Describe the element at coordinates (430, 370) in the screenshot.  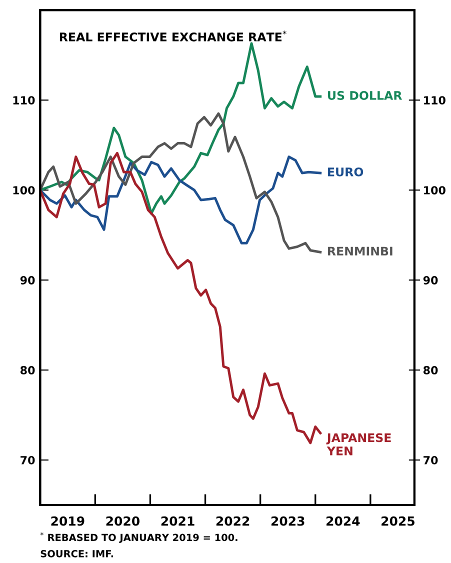
I see `y2-tick-label: 80` at that location.